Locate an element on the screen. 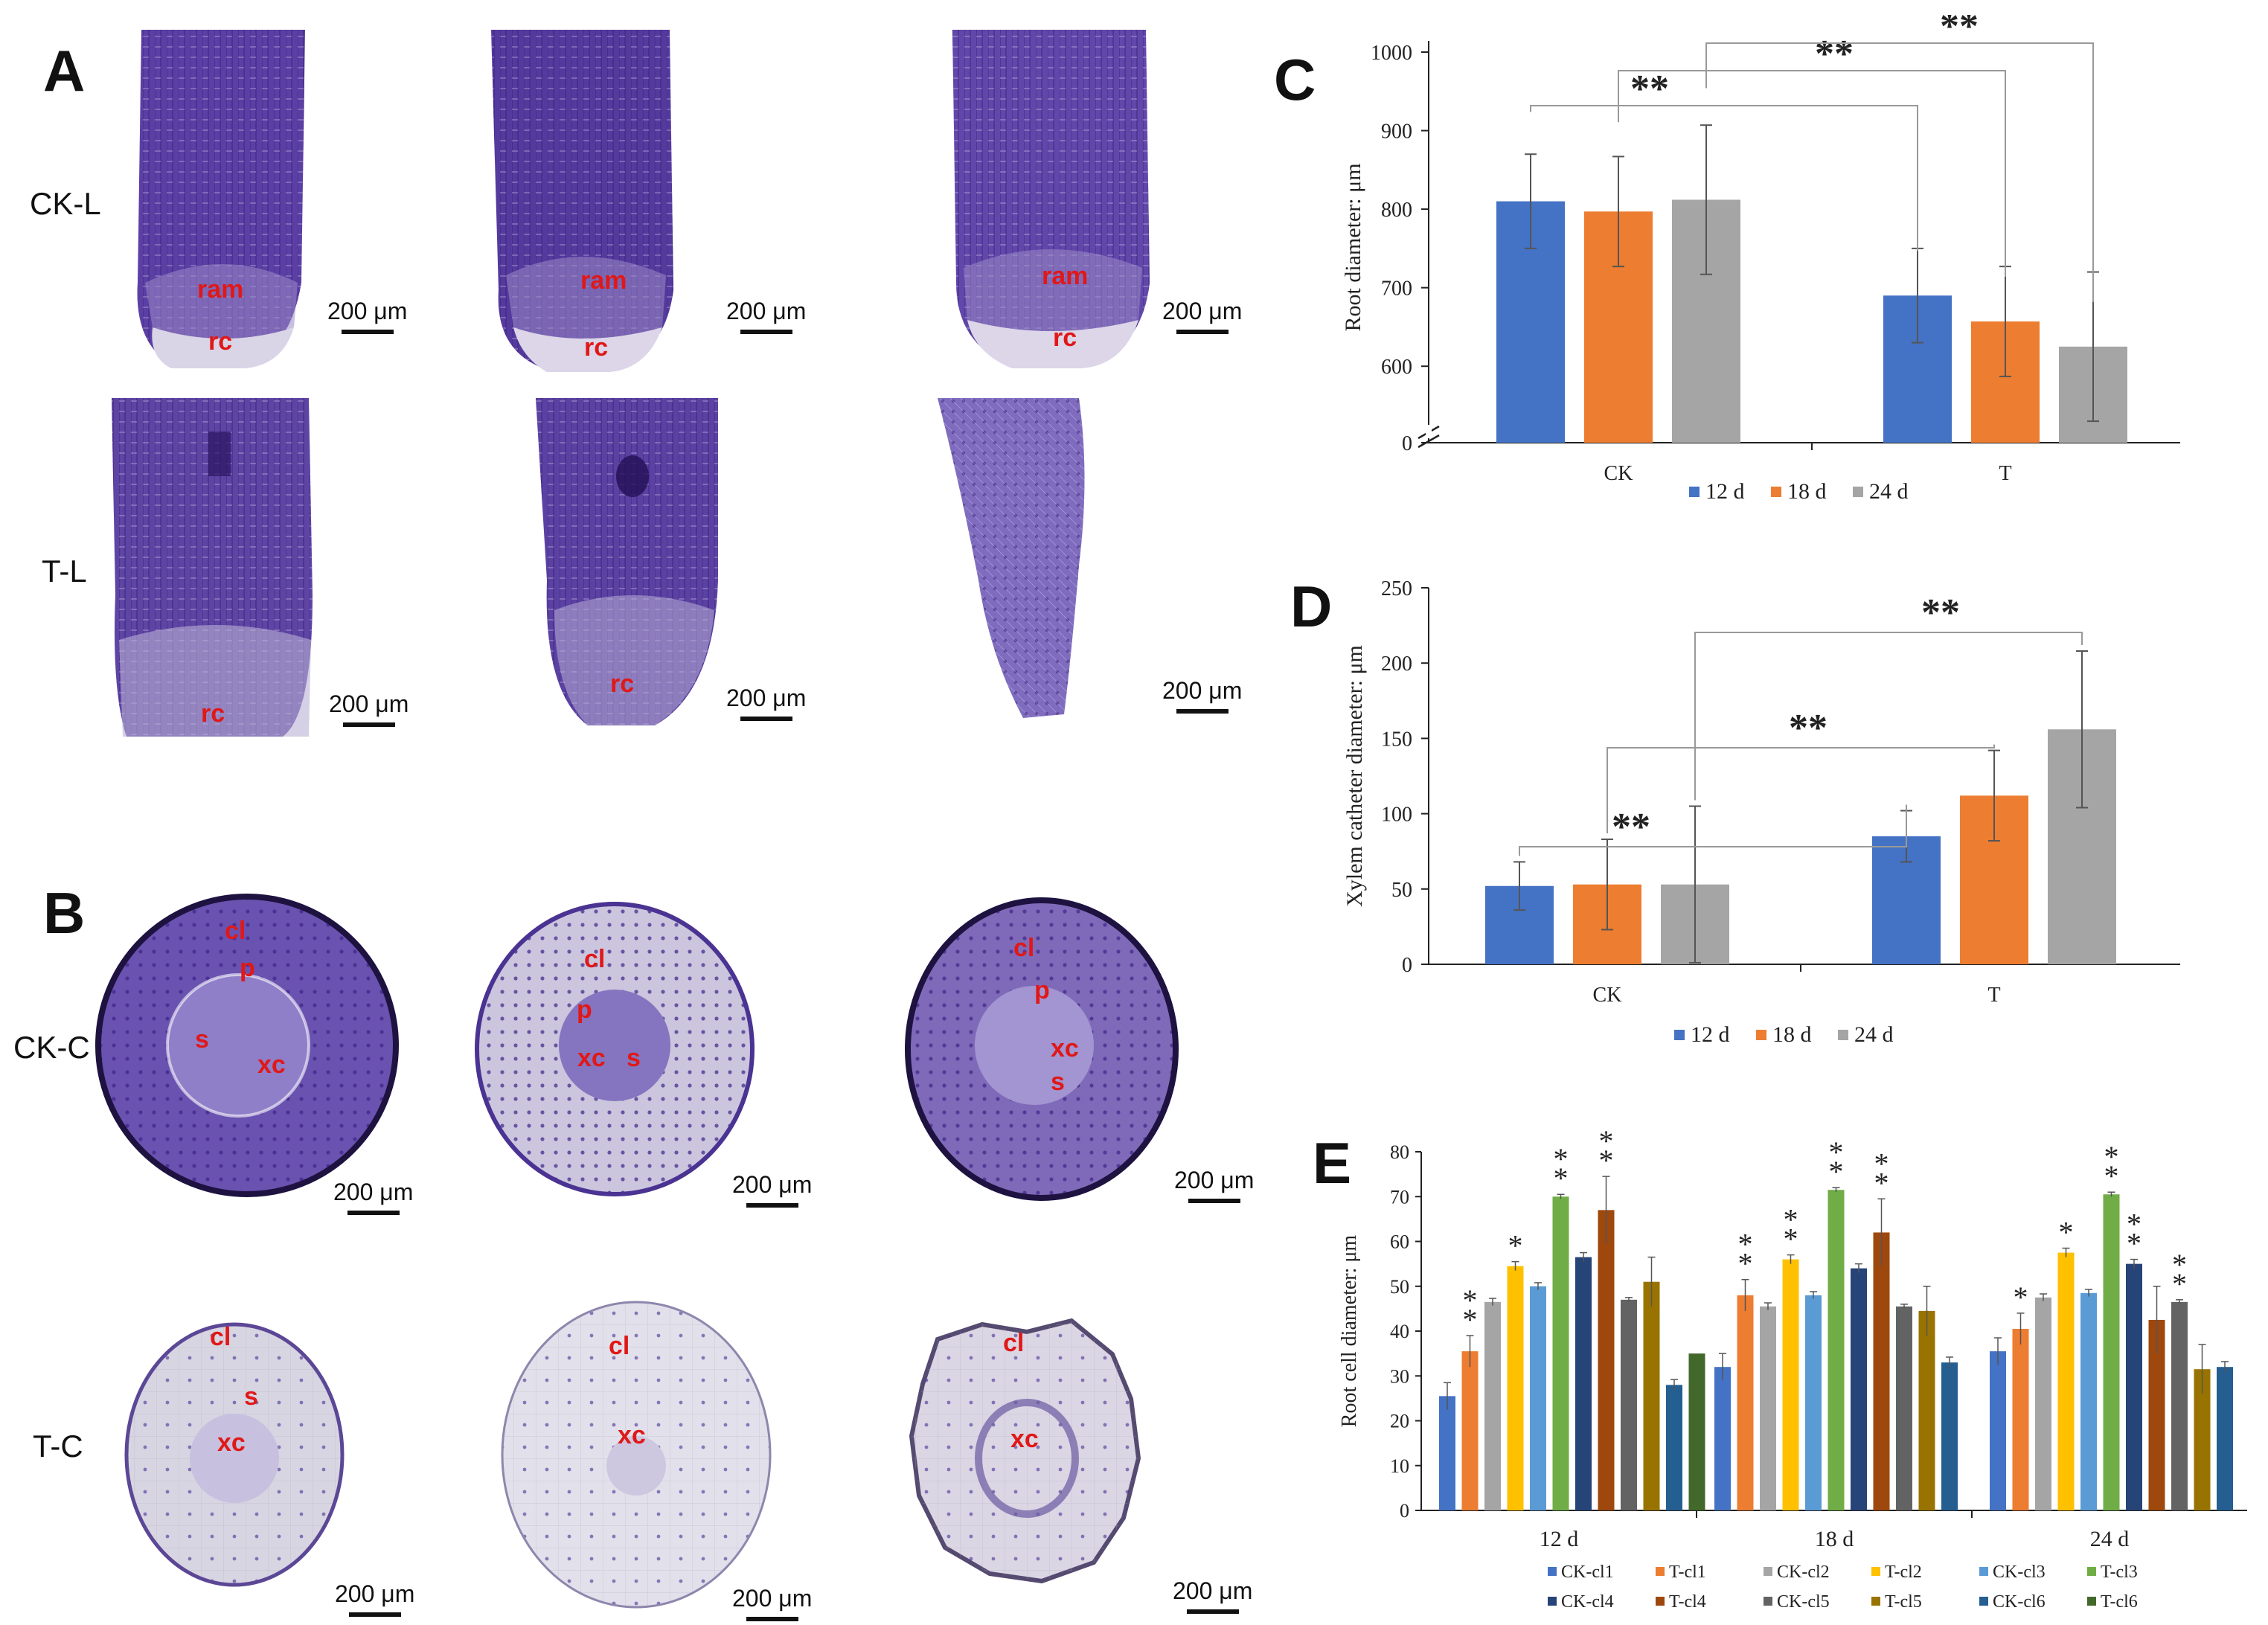  y-tick-label: 50 is located at coordinates (1401, 891).